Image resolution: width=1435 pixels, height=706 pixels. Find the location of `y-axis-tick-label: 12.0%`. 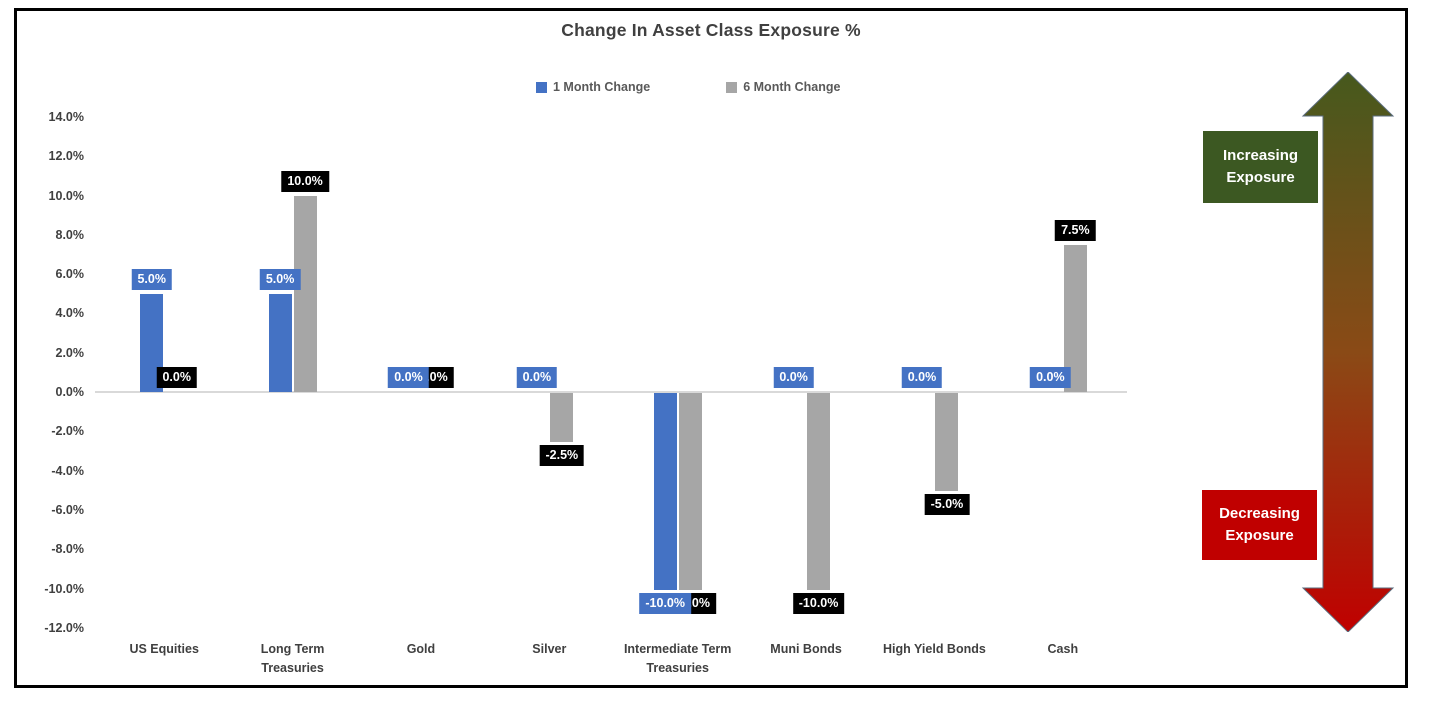

y-axis-tick-label: 12.0% is located at coordinates (66, 156).